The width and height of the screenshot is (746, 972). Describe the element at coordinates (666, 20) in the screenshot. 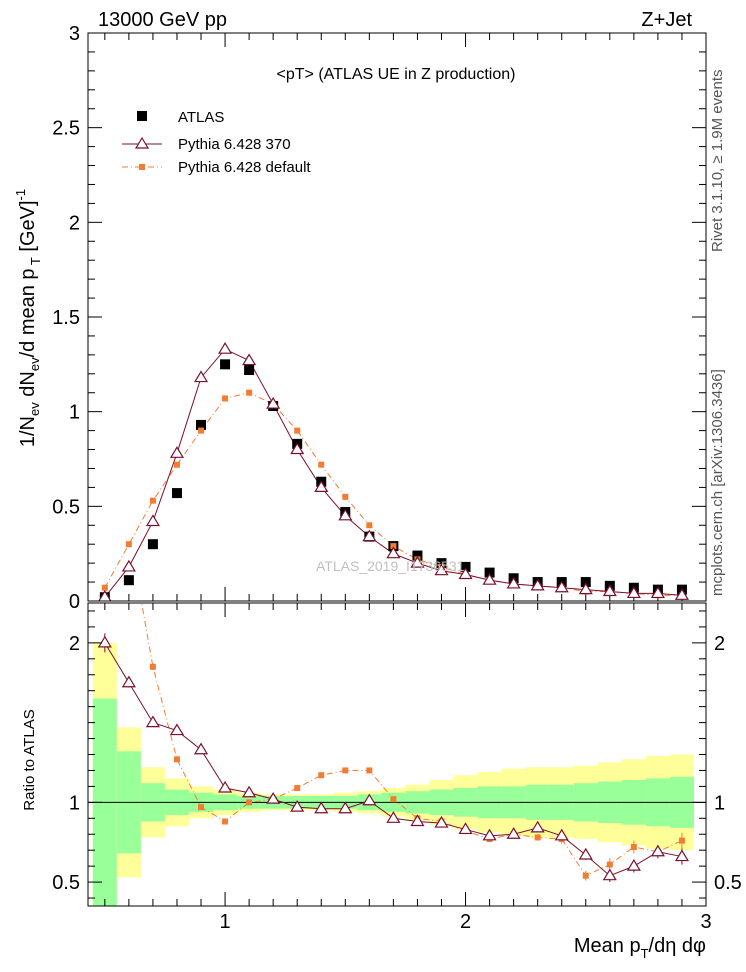

I see `header-right: Z+Jet` at that location.